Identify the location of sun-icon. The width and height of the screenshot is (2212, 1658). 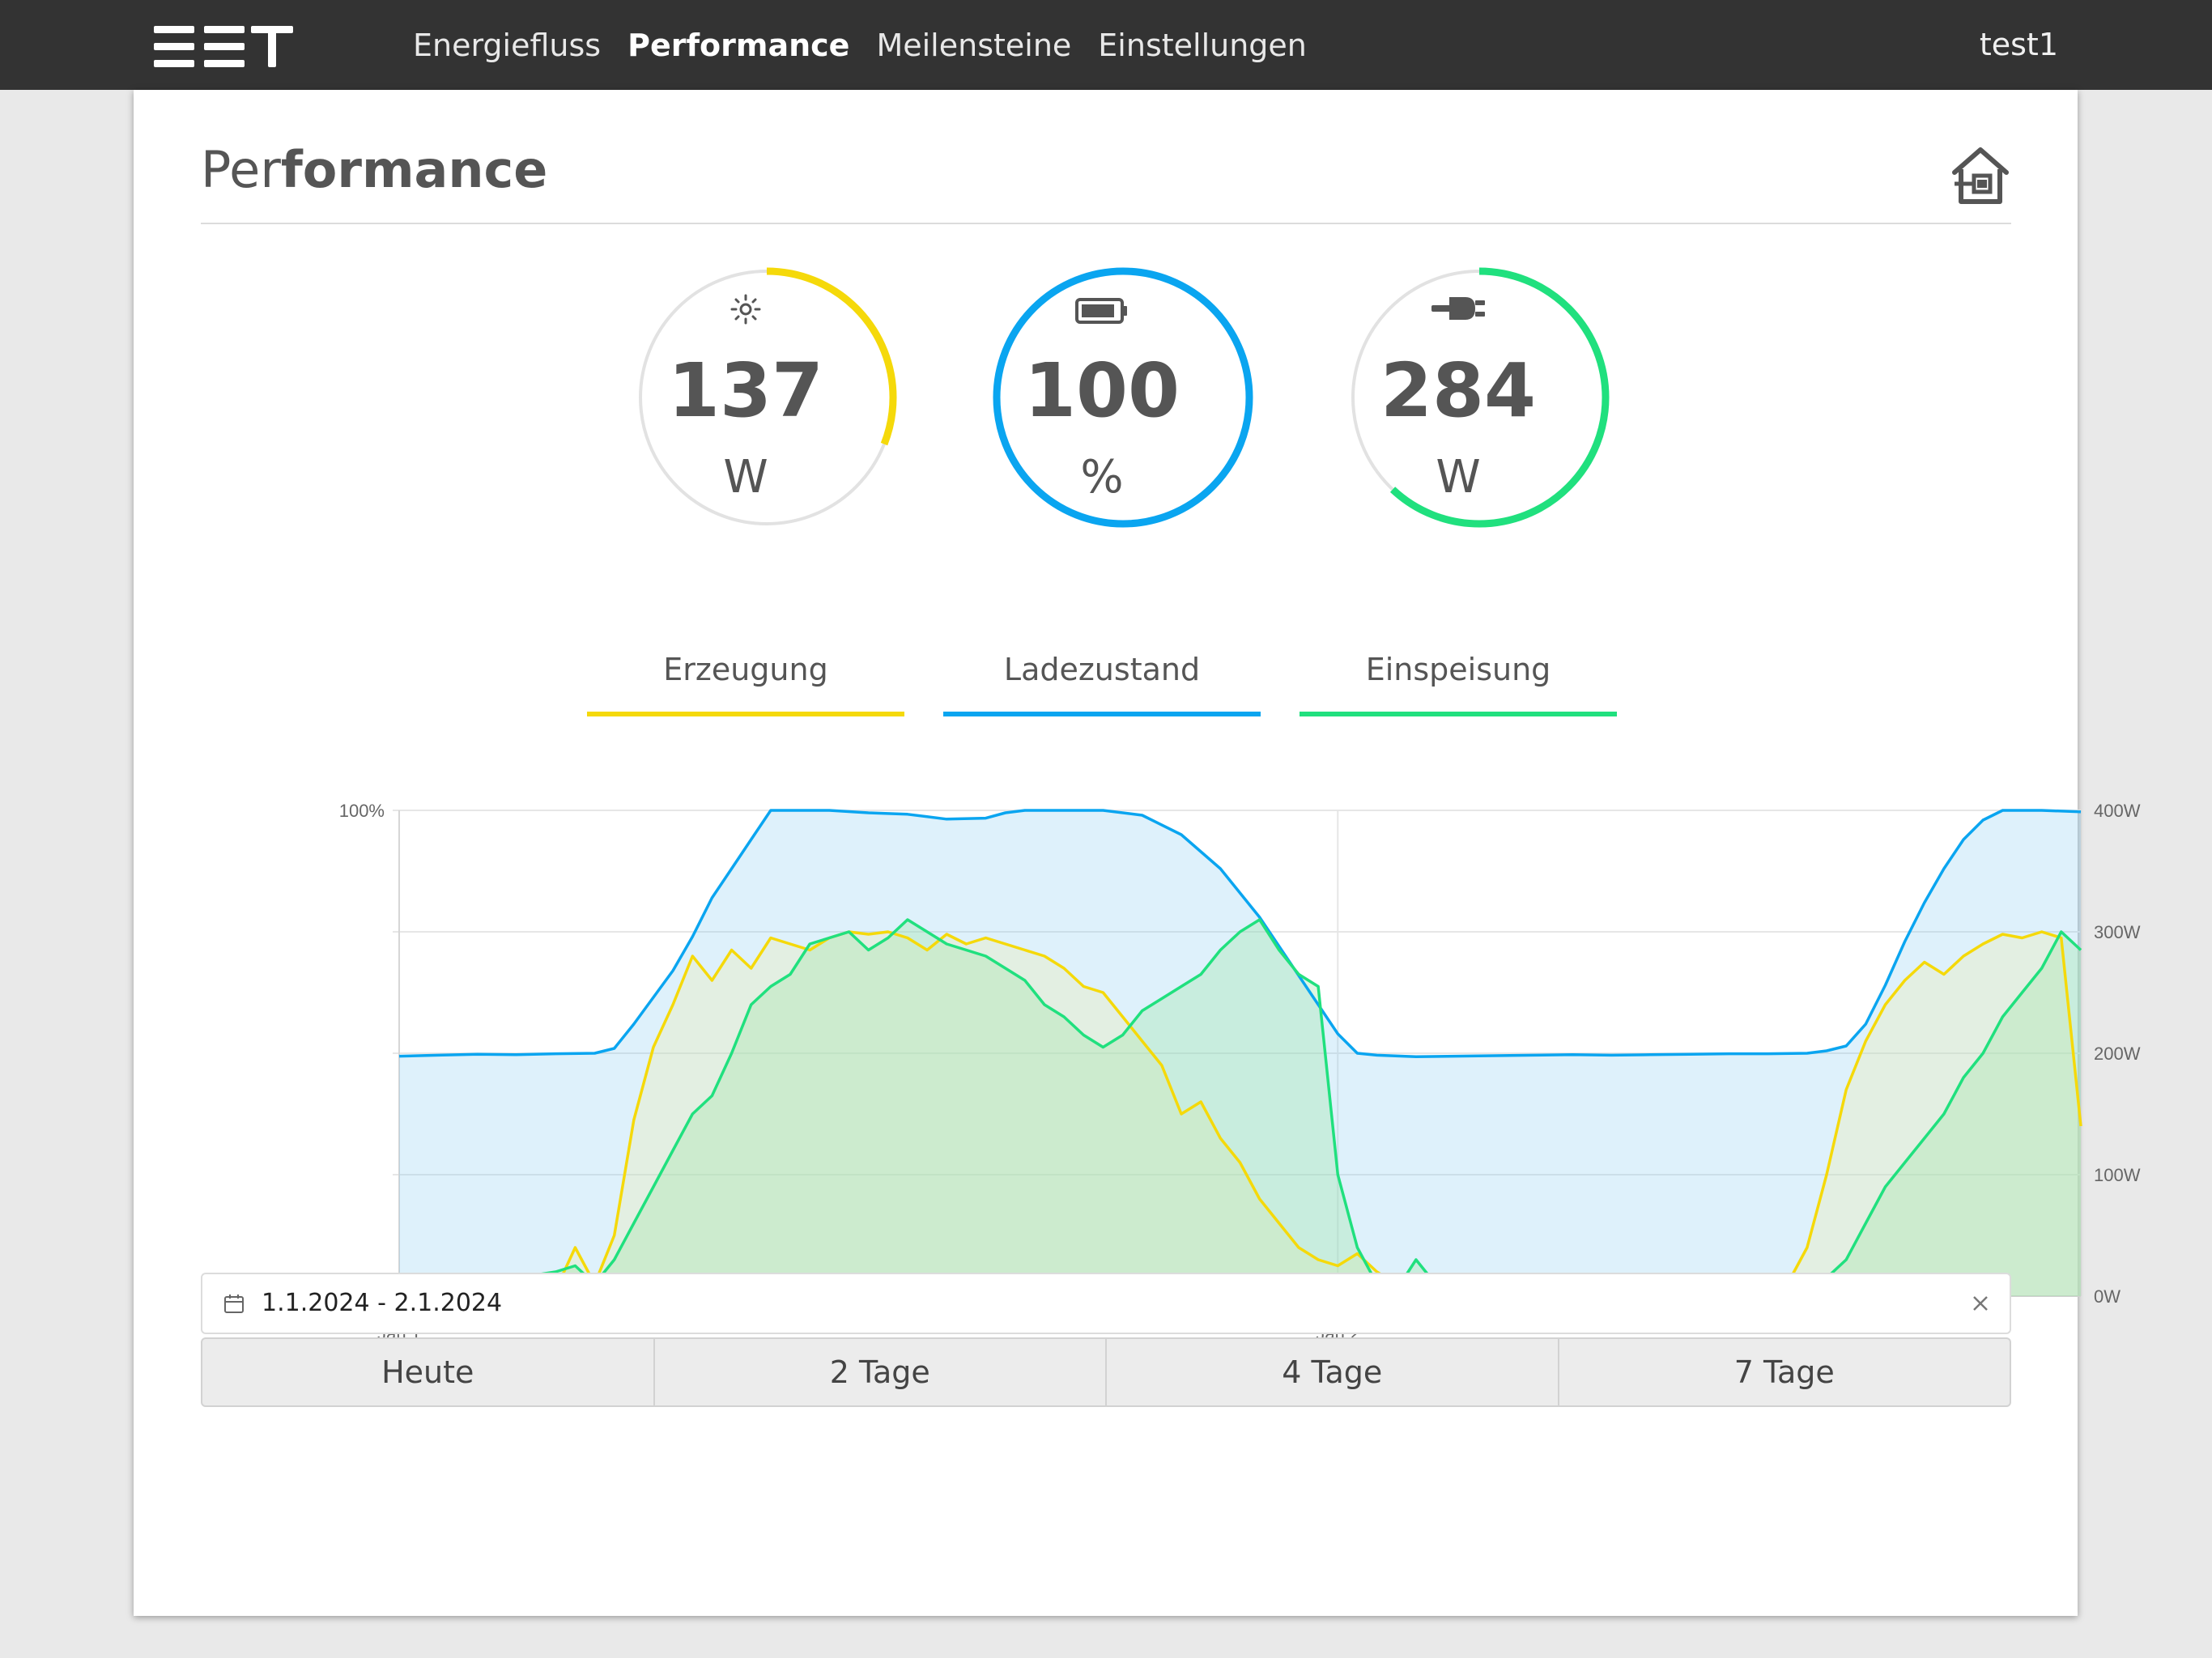
(745, 309).